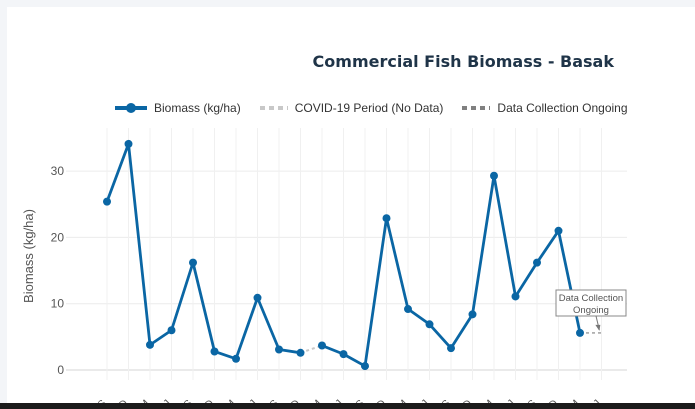  I want to click on annotation-box, so click(591, 303).